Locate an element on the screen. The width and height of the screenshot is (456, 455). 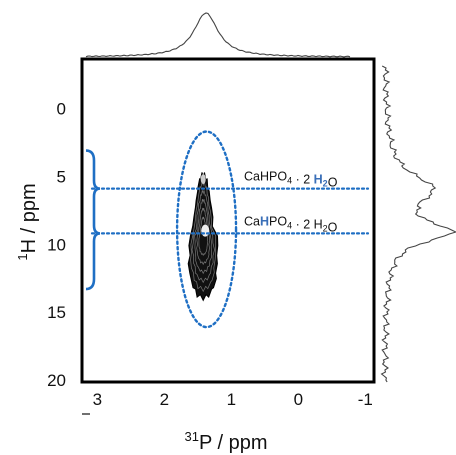
y-tick-label: 20 is located at coordinates (56, 380).